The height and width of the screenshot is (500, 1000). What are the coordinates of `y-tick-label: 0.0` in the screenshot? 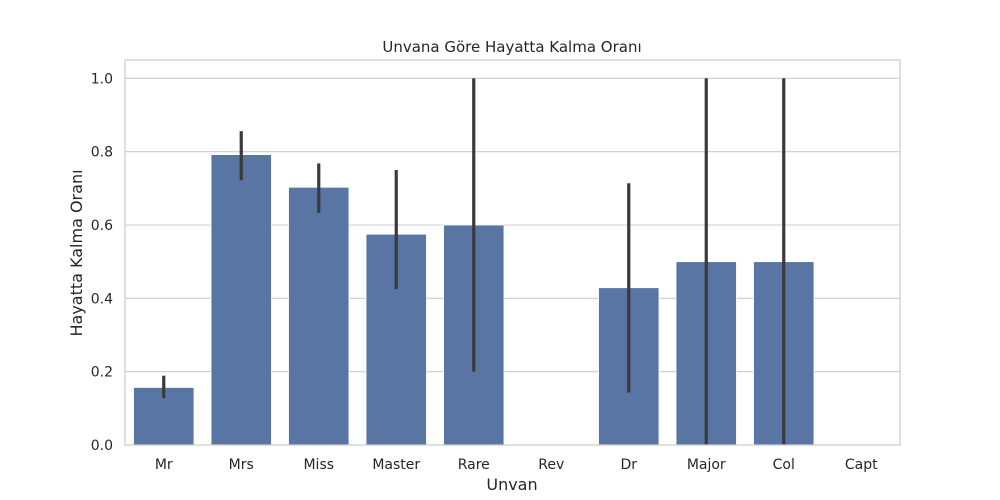 It's located at (102, 446).